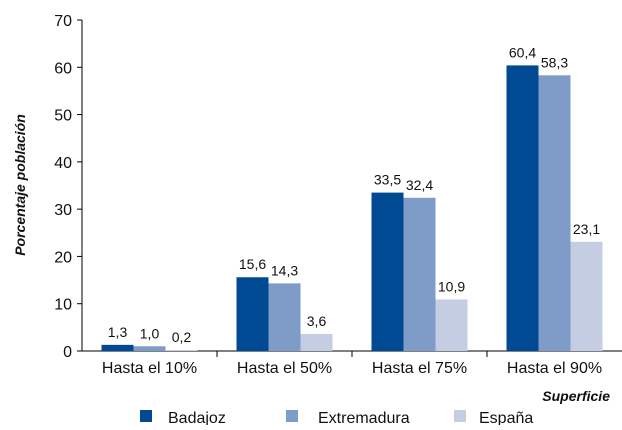  I want to click on y-tick-label: 60, so click(63, 68).